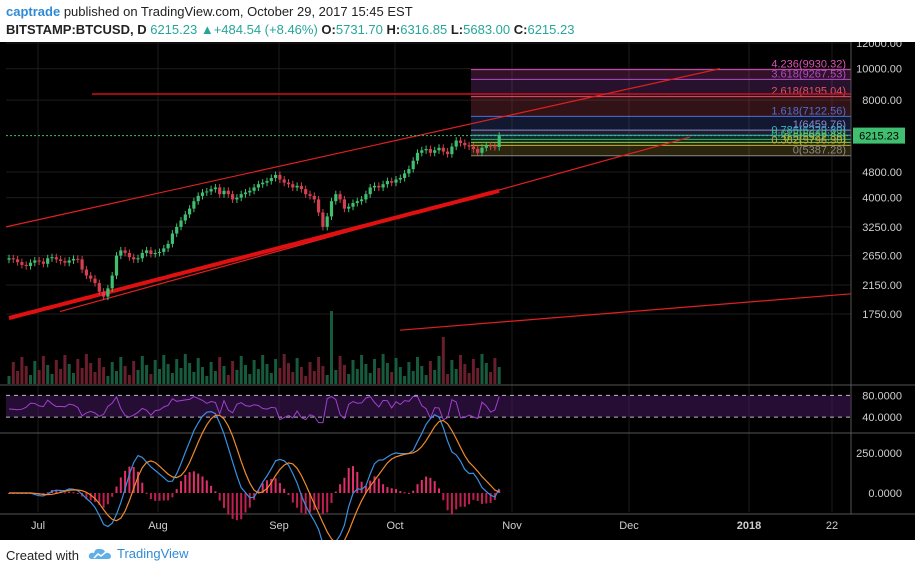 The image size is (915, 572). Describe the element at coordinates (808, 74) in the screenshot. I see `fib-level-label: 3.618(9267.53)` at that location.